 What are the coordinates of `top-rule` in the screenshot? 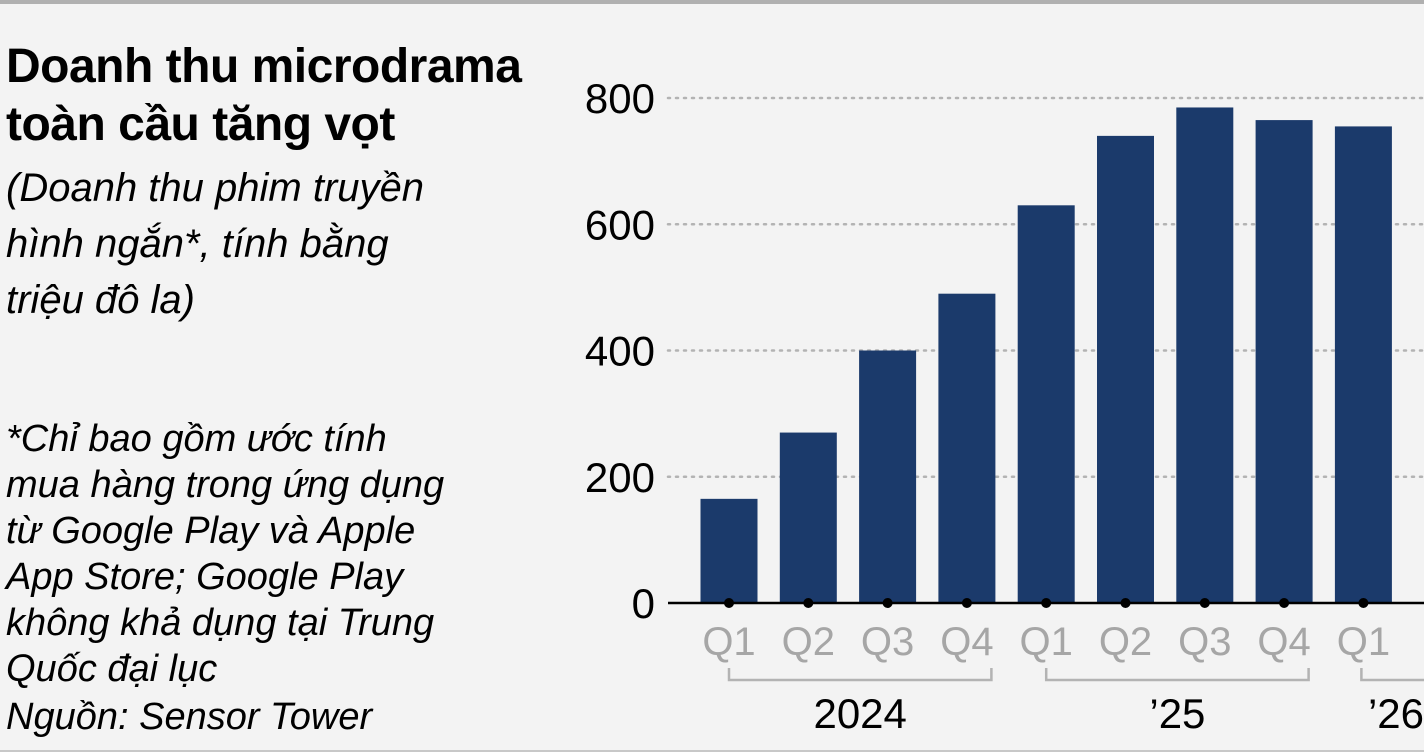 It's located at (712, 2).